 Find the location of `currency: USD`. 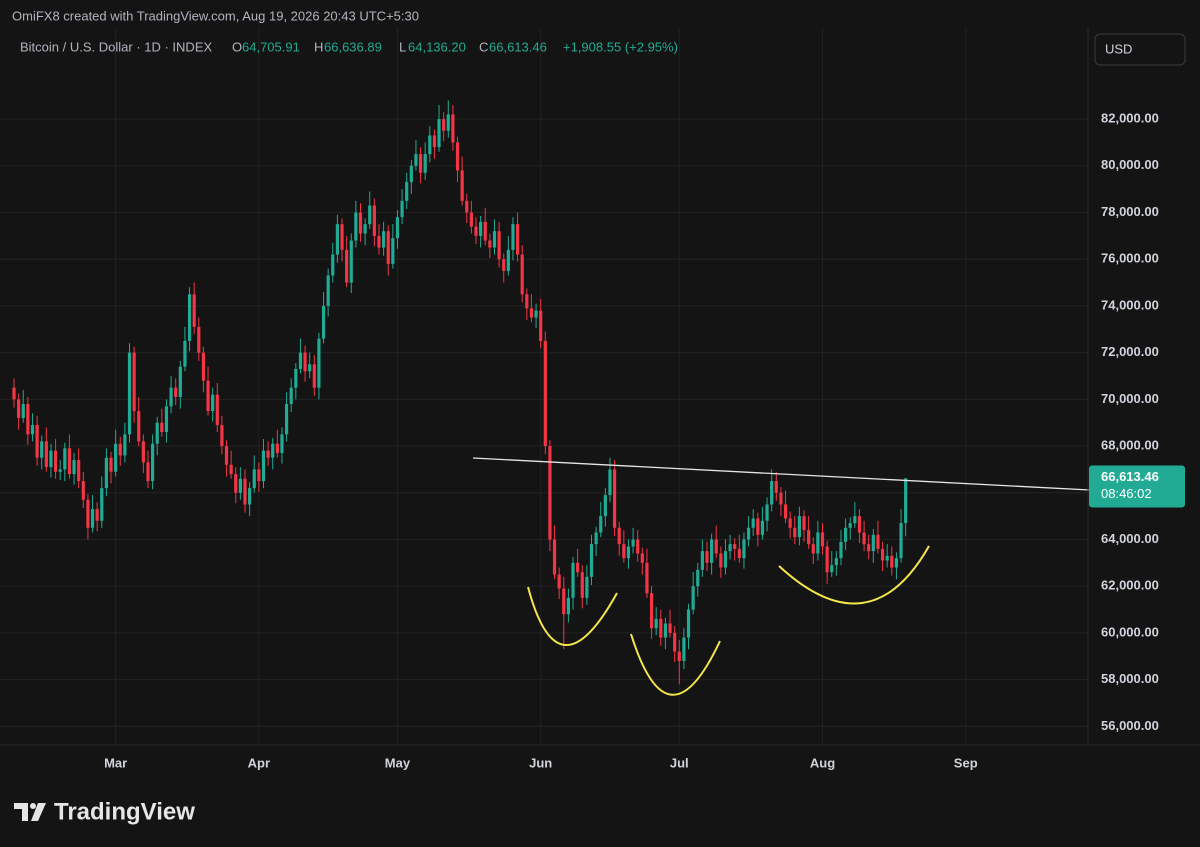

currency: USD is located at coordinates (1118, 48).